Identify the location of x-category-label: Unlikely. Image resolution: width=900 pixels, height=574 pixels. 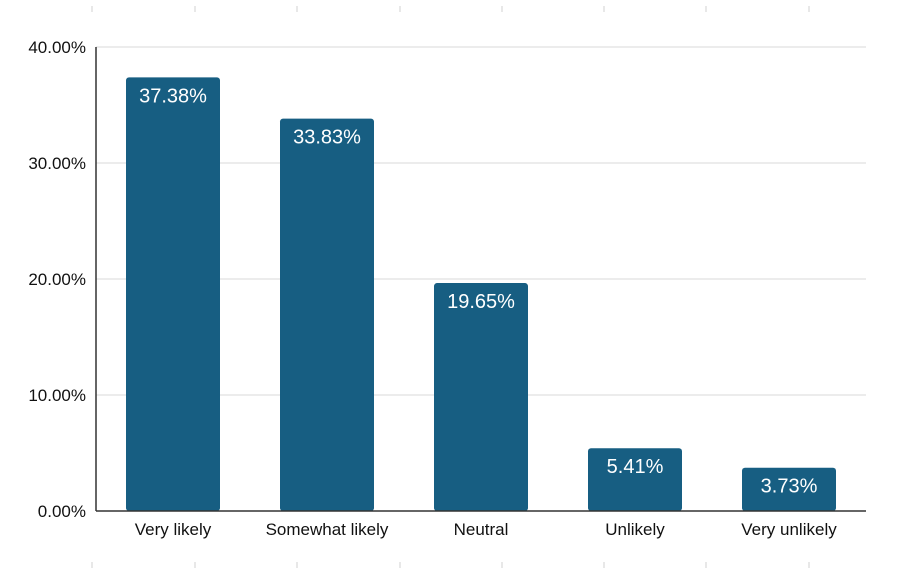
(635, 529).